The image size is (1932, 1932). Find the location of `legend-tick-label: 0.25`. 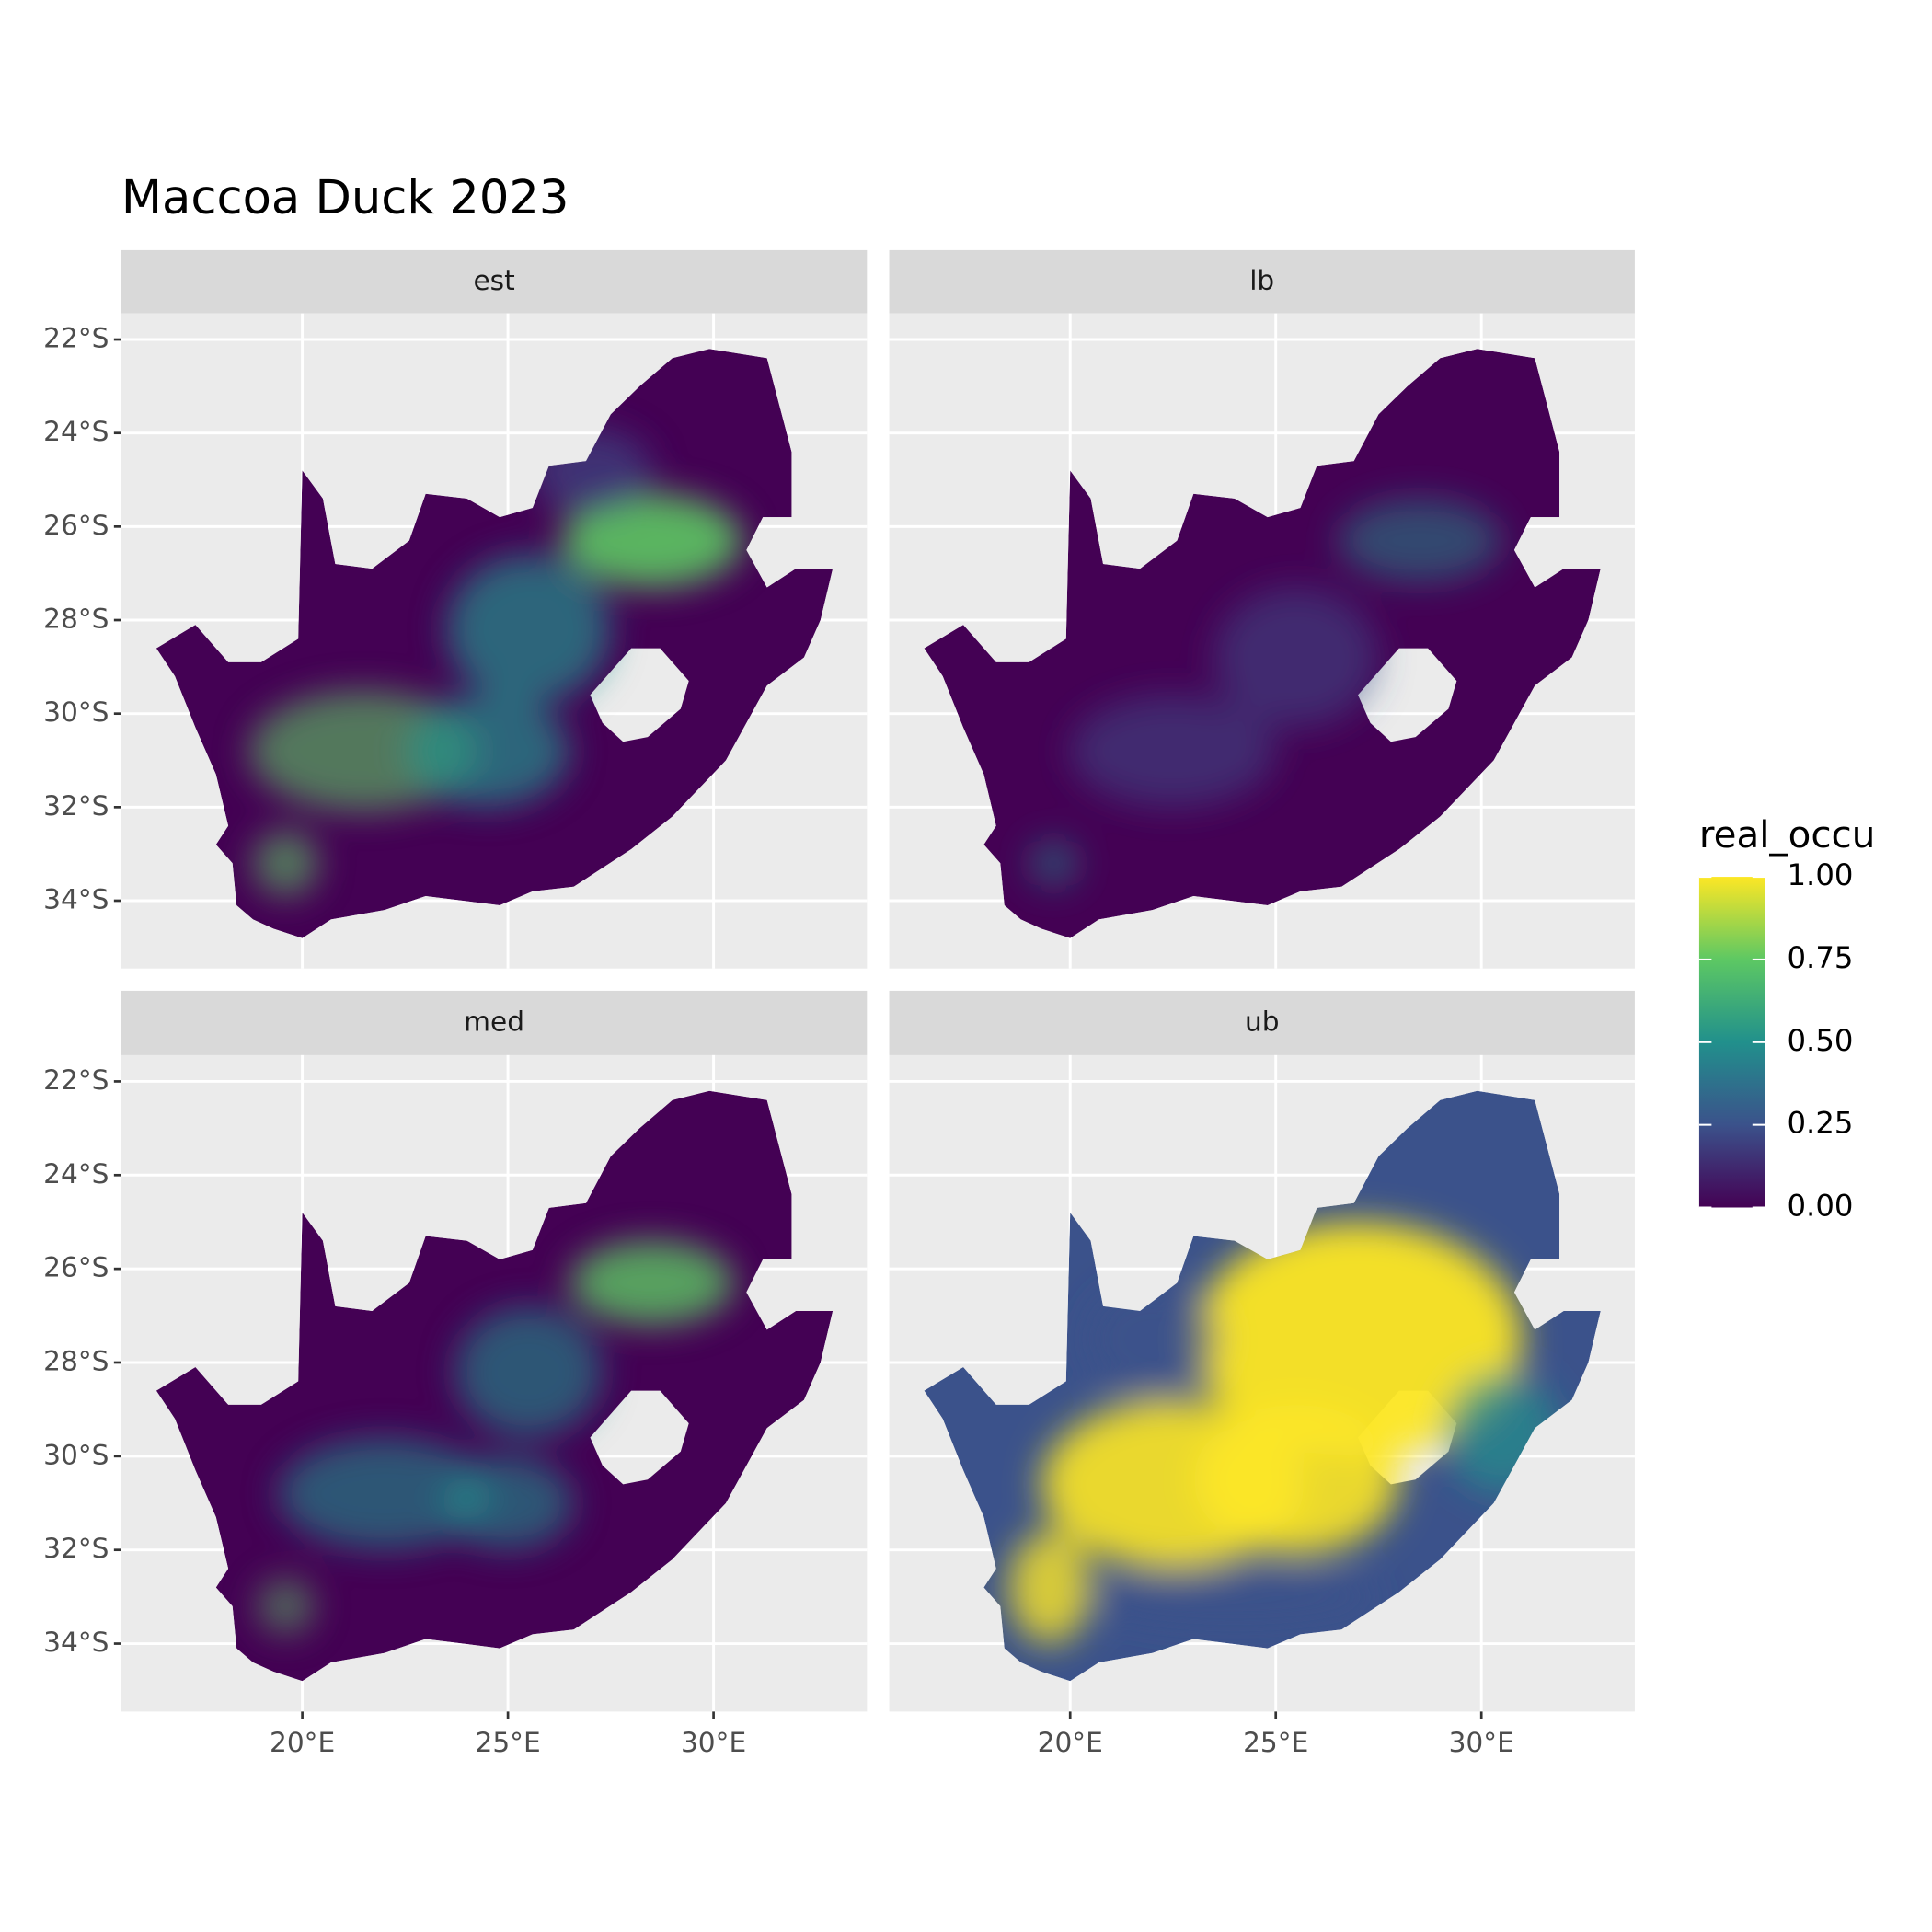

legend-tick-label: 0.25 is located at coordinates (1821, 1123).